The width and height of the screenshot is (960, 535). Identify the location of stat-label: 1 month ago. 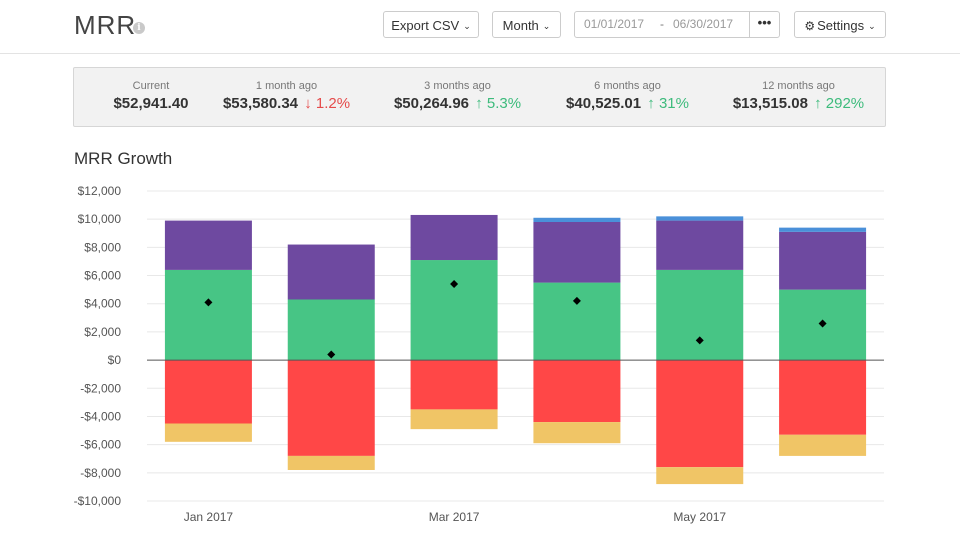
(286, 86).